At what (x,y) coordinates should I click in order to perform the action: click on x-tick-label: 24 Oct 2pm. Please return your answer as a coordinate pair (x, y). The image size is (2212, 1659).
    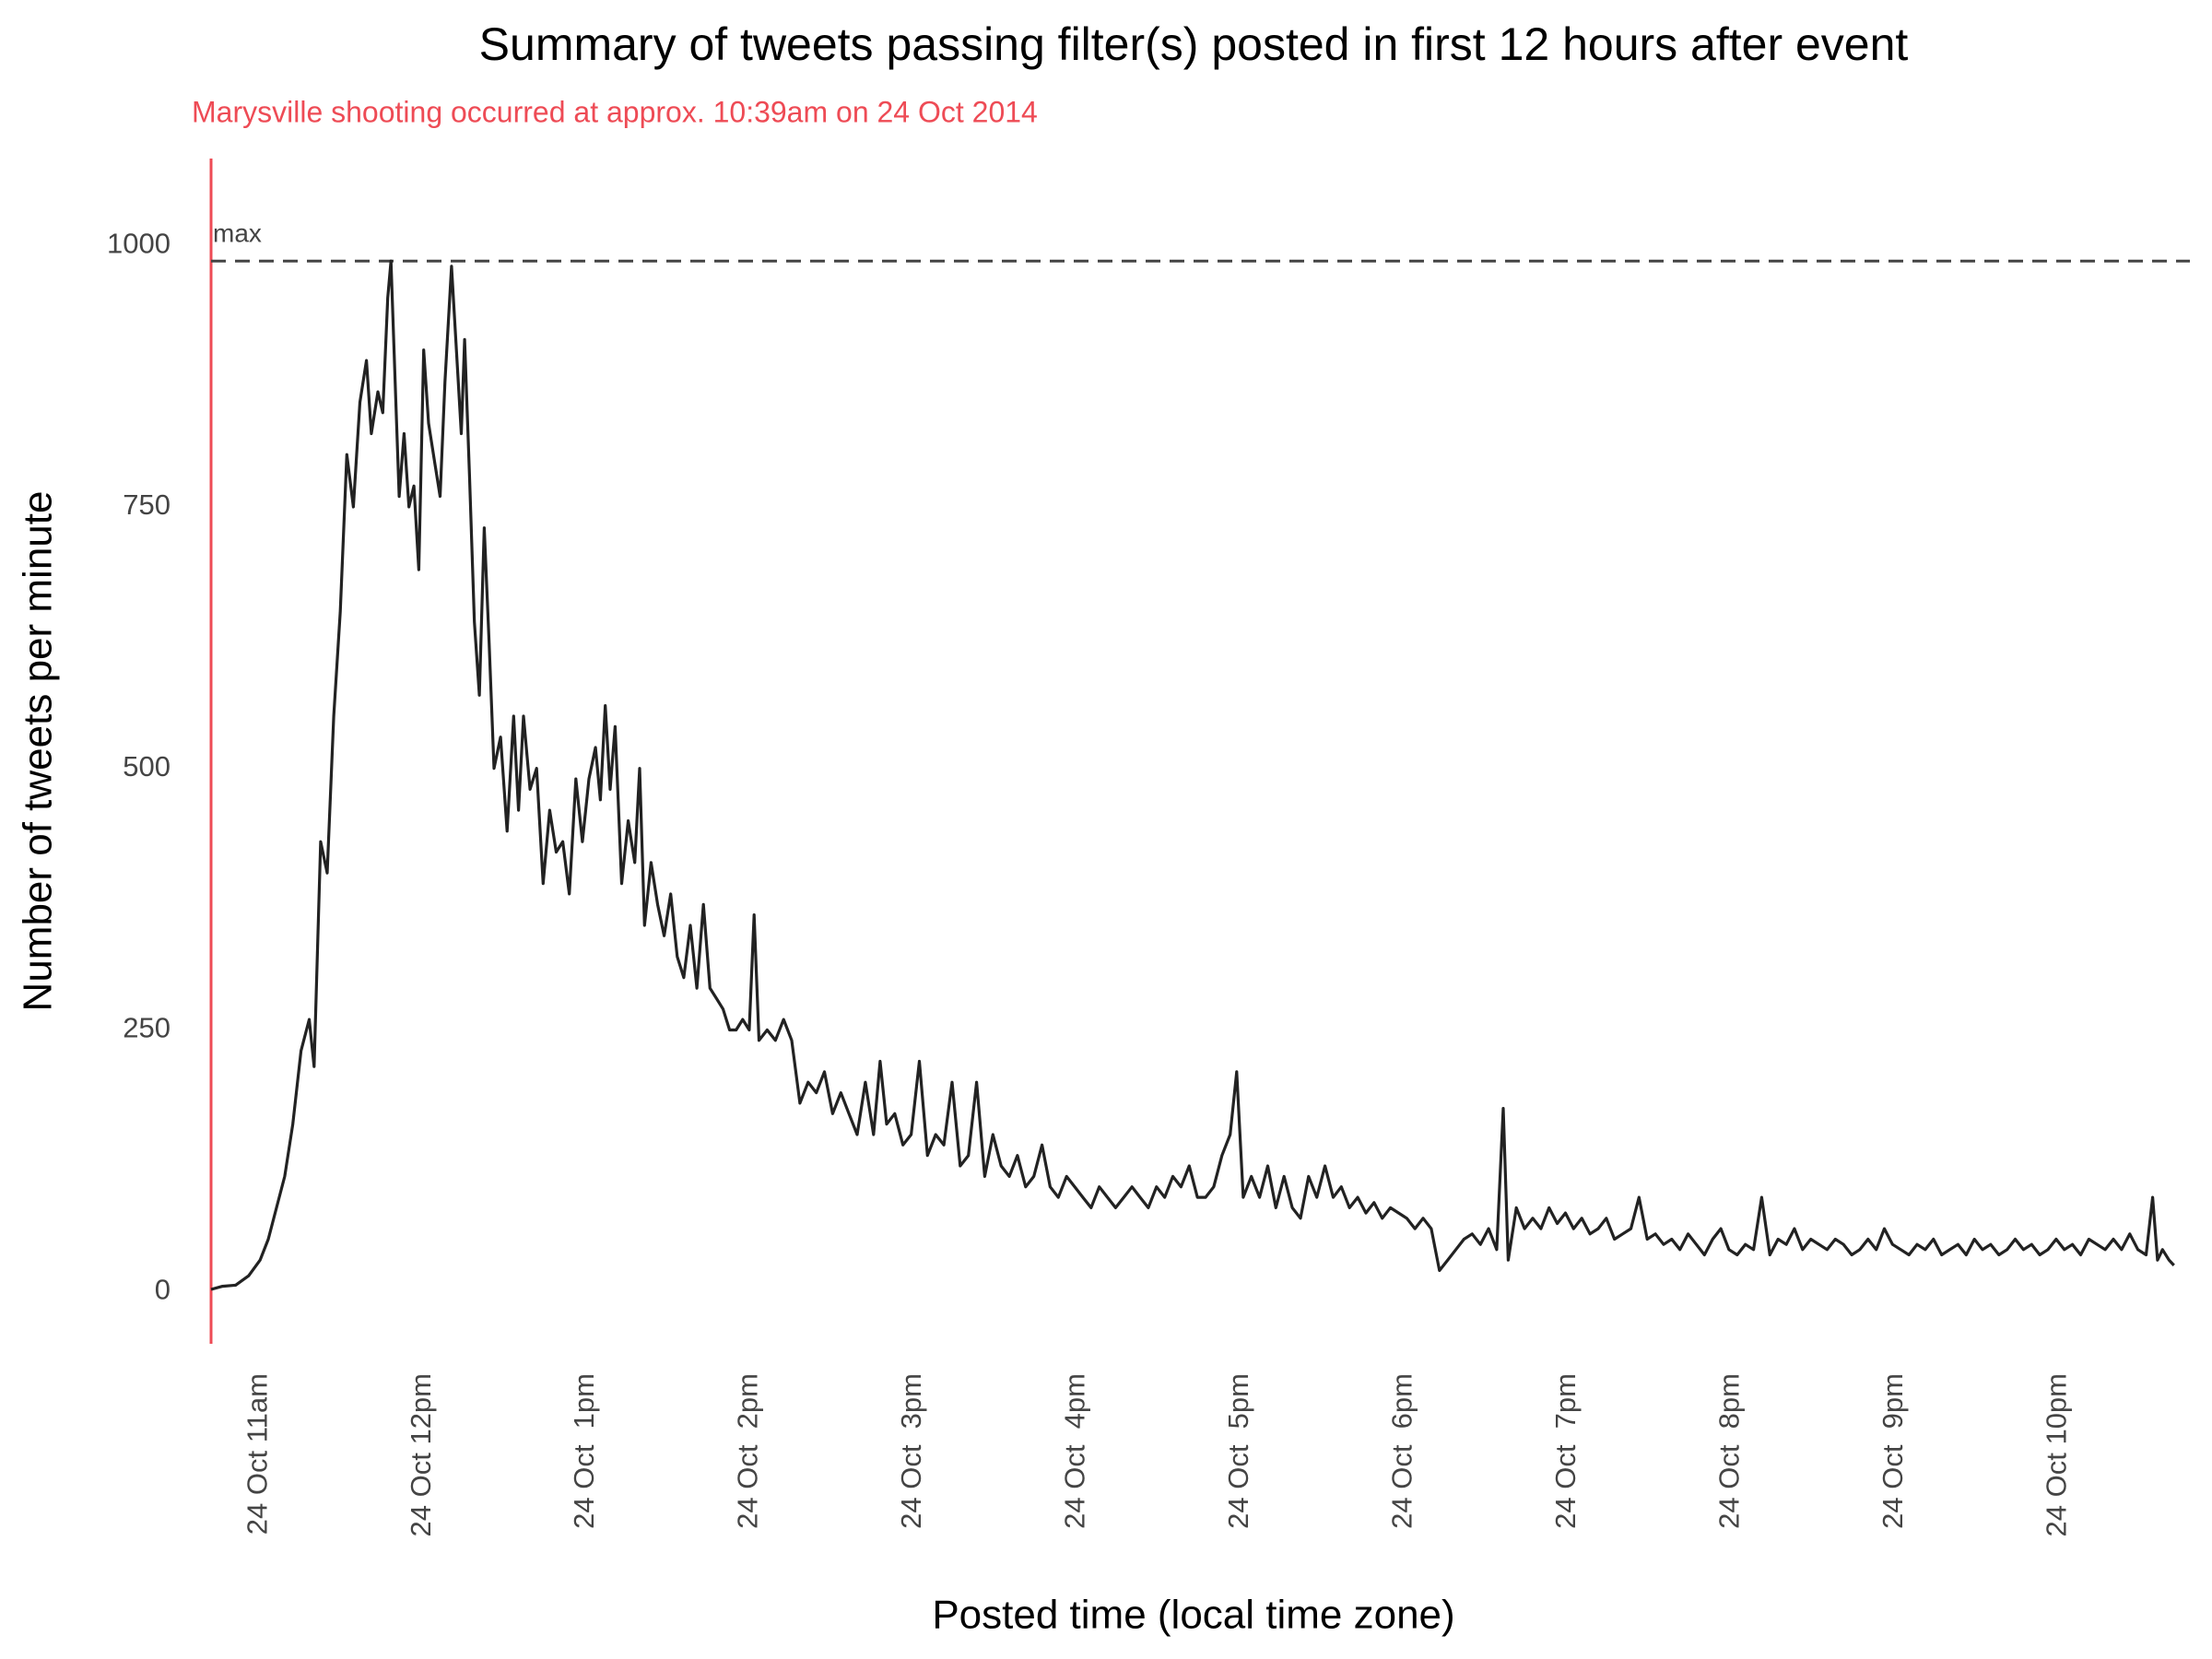
    Looking at the image, I should click on (748, 1451).